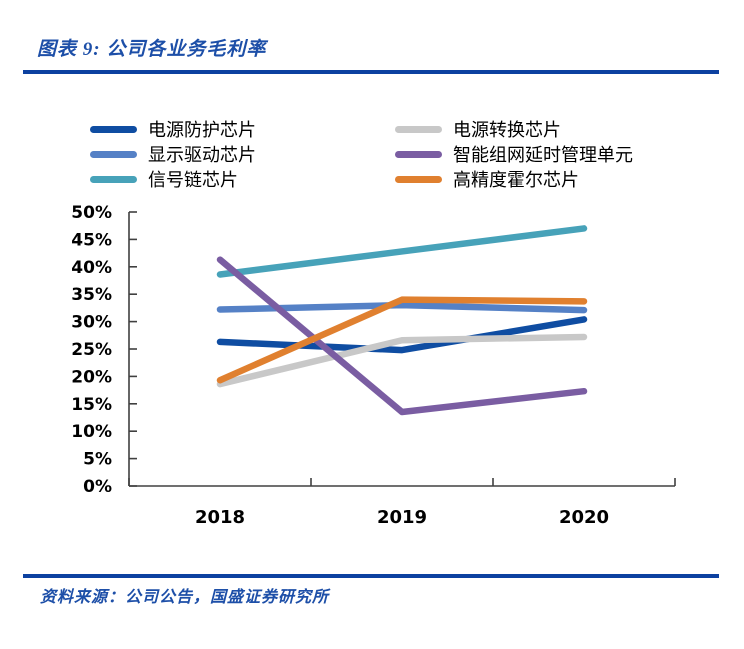  I want to click on legend-label: 高精度霍尔芯片, so click(516, 179).